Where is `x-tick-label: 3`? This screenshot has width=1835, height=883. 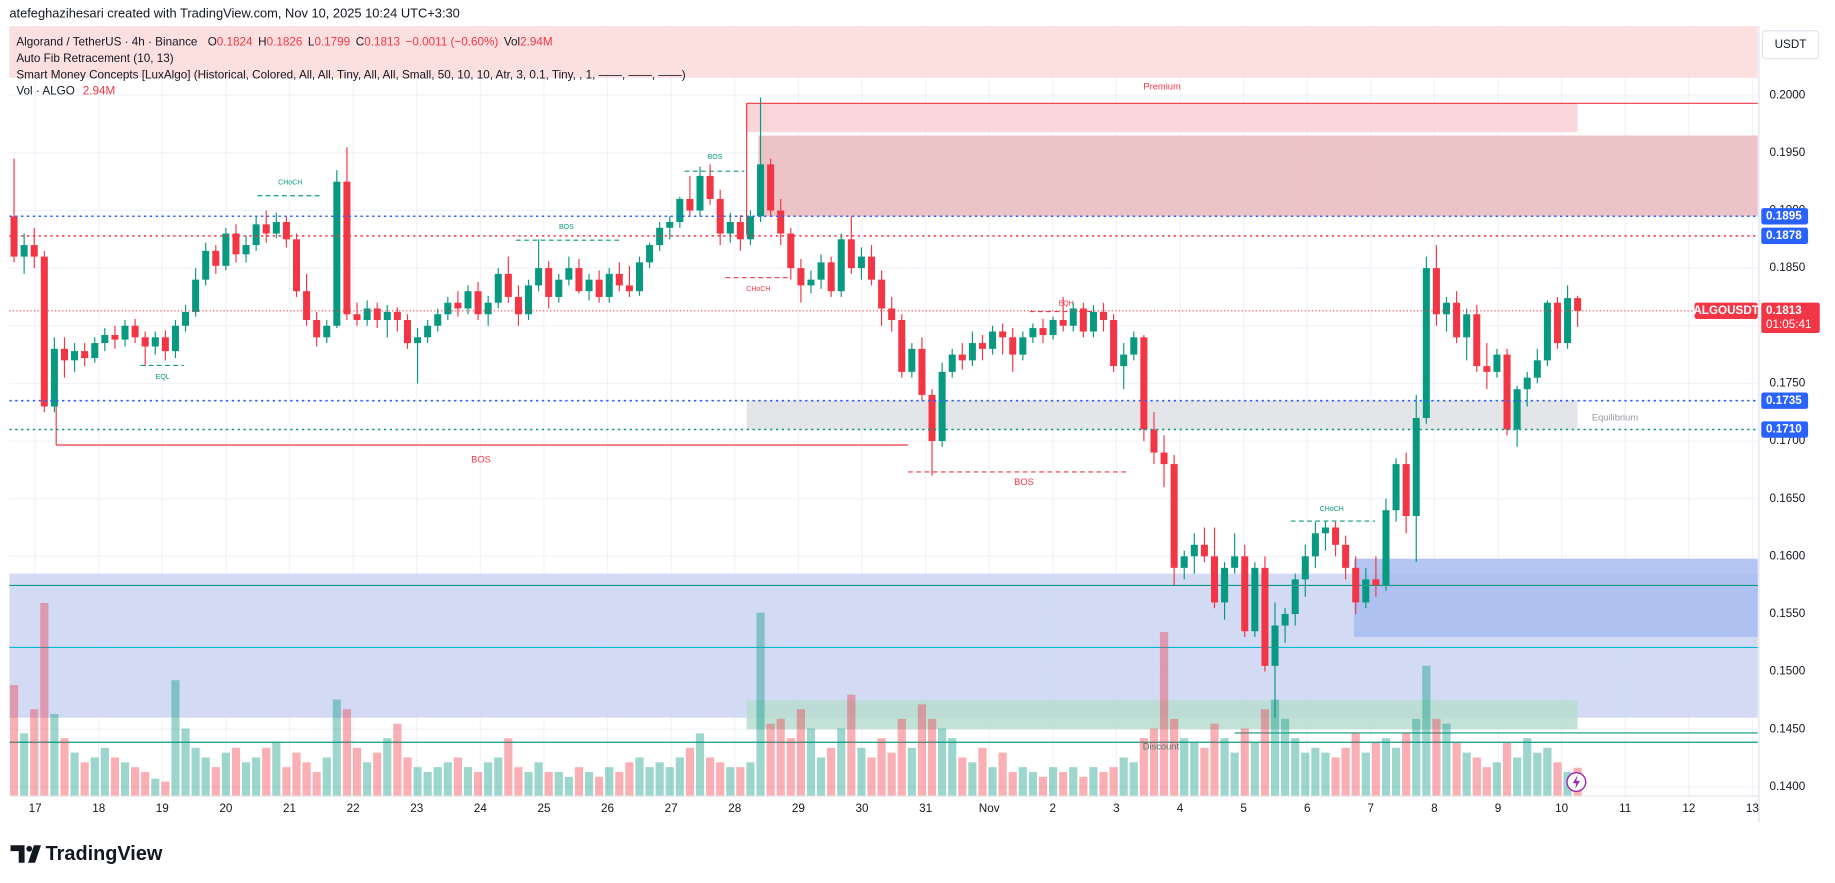
x-tick-label: 3 is located at coordinates (1116, 808).